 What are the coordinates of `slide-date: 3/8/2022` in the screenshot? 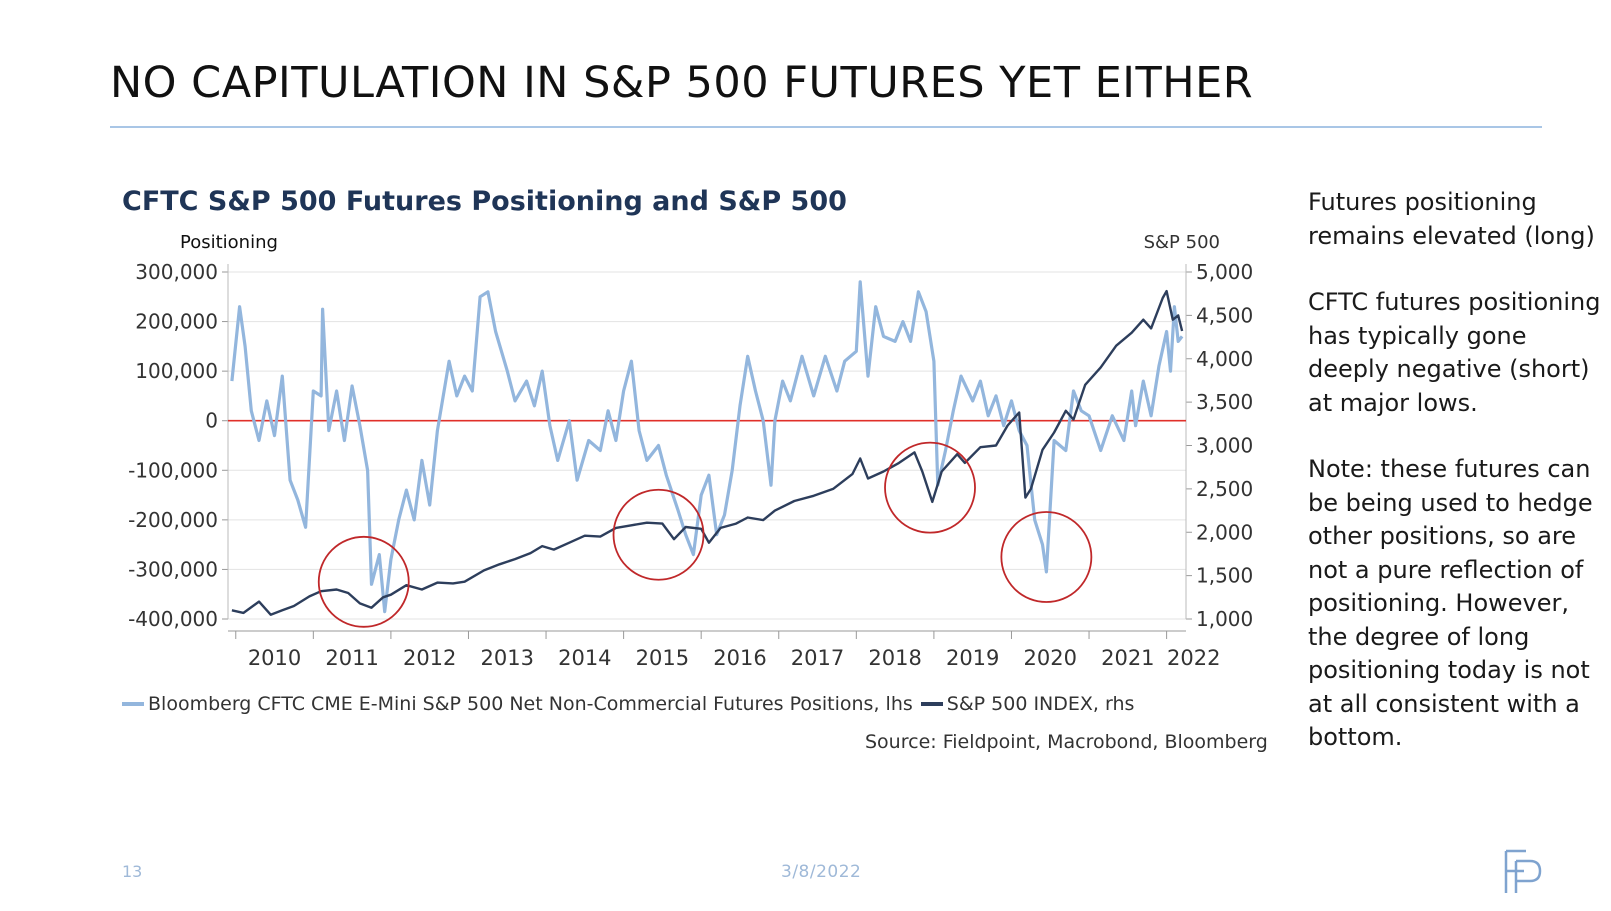 It's located at (821, 872).